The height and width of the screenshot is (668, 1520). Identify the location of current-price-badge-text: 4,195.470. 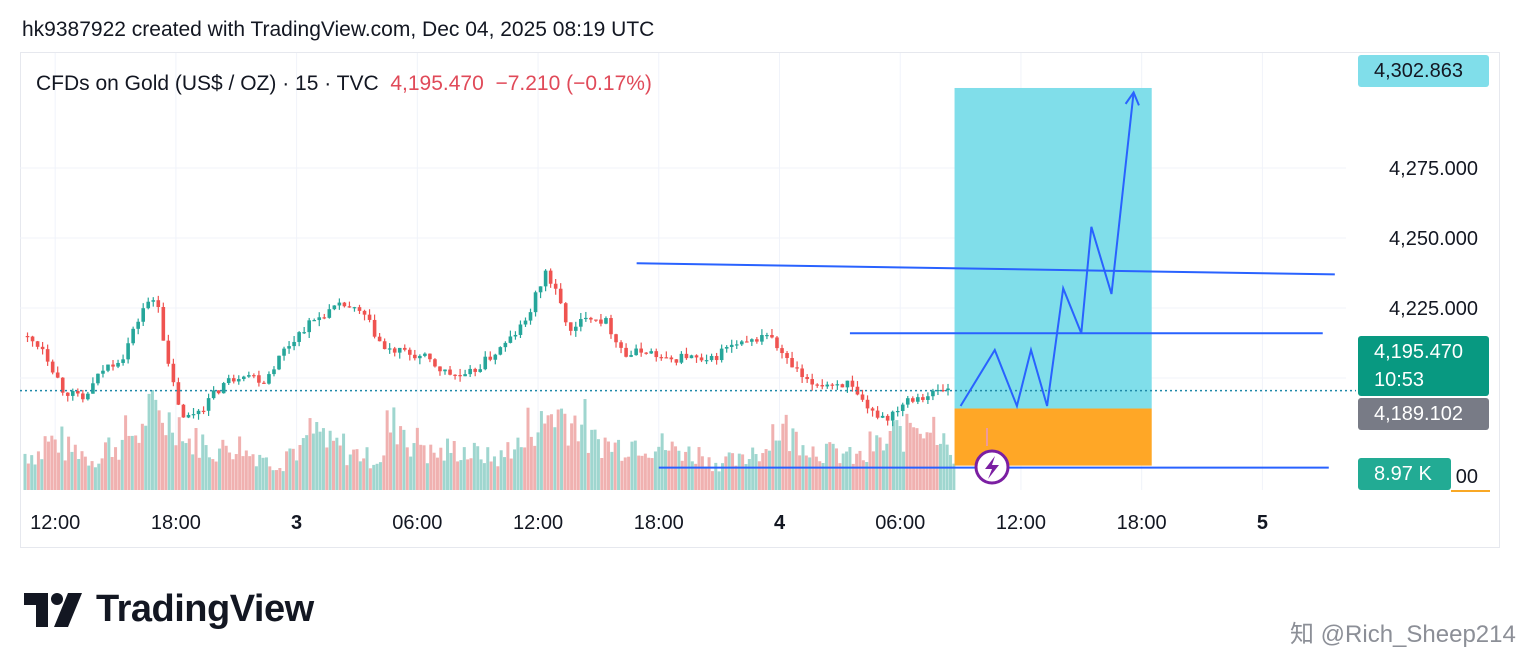
(1418, 352).